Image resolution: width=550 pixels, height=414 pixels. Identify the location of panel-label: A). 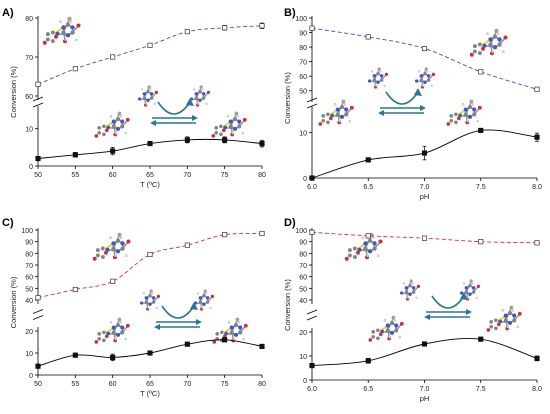
(8, 13).